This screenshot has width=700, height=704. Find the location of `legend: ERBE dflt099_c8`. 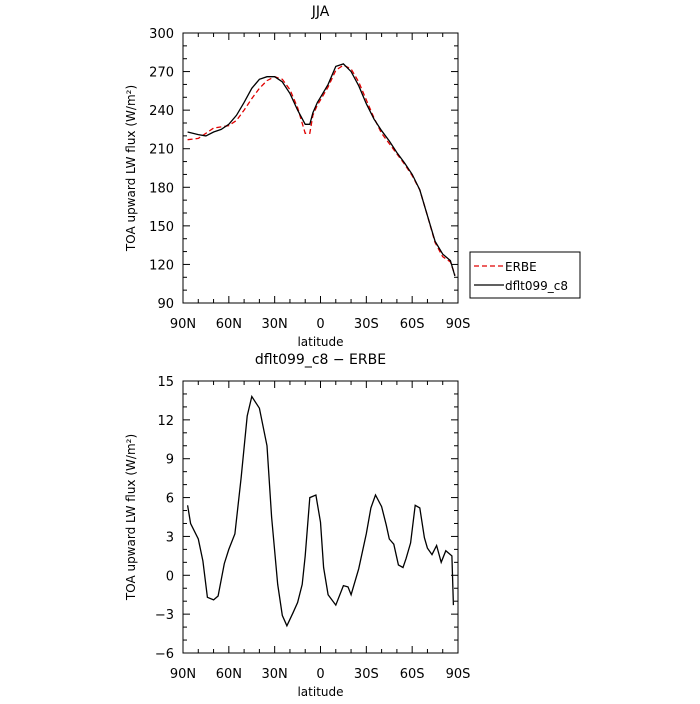

legend: ERBE dflt099_c8 is located at coordinates (525, 275).